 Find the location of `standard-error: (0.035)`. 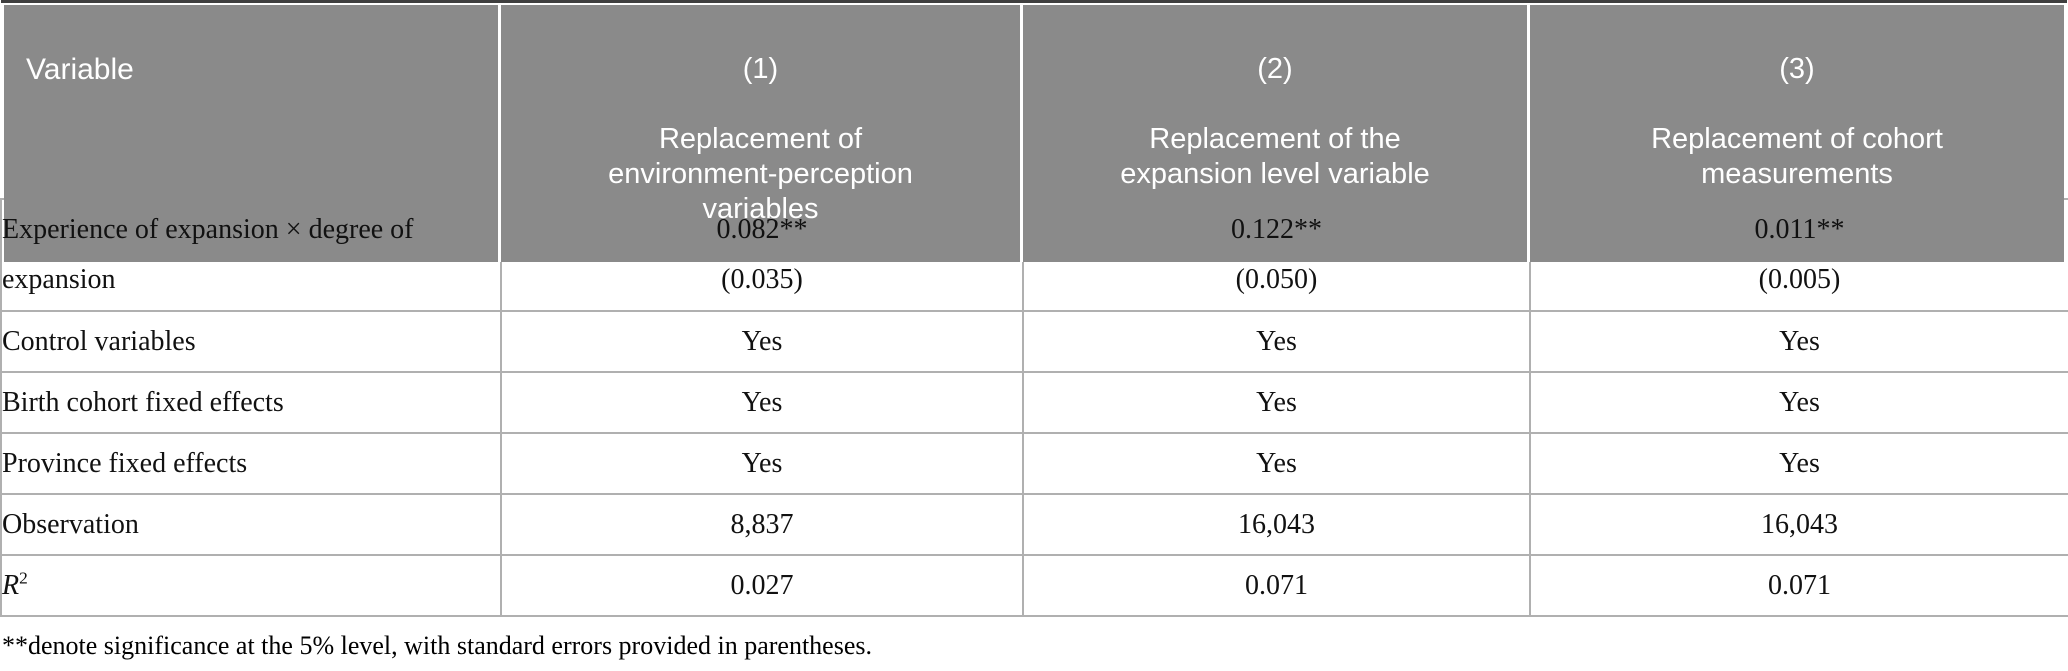

standard-error: (0.035) is located at coordinates (762, 279).